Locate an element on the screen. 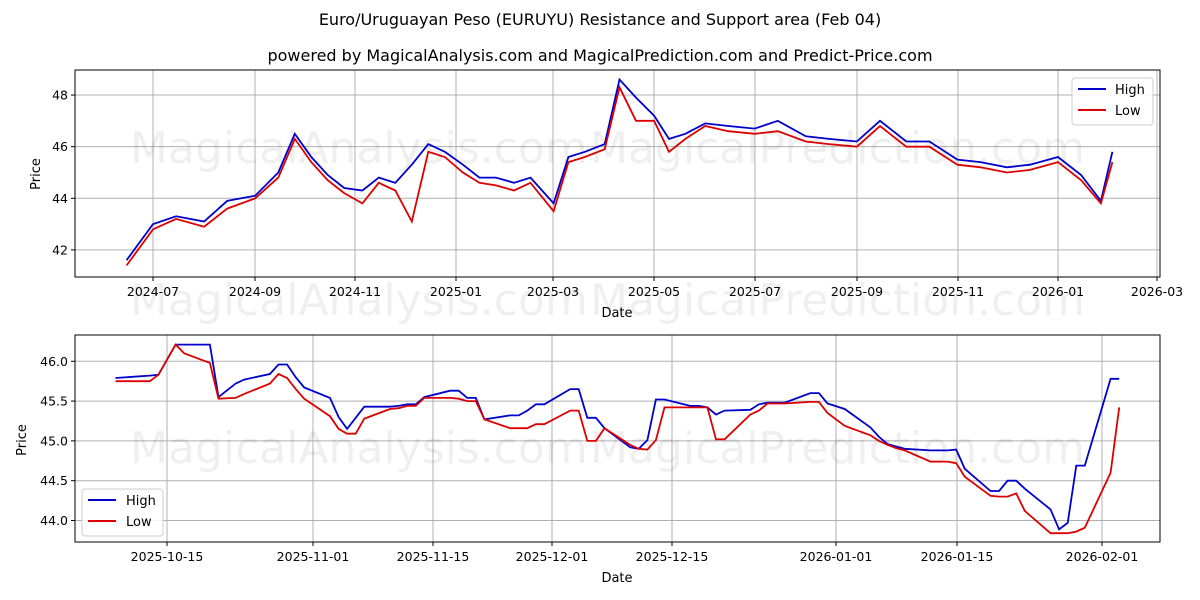 This screenshot has height=600, width=1200. x-tick-label: 2025-12-15 is located at coordinates (672, 556).